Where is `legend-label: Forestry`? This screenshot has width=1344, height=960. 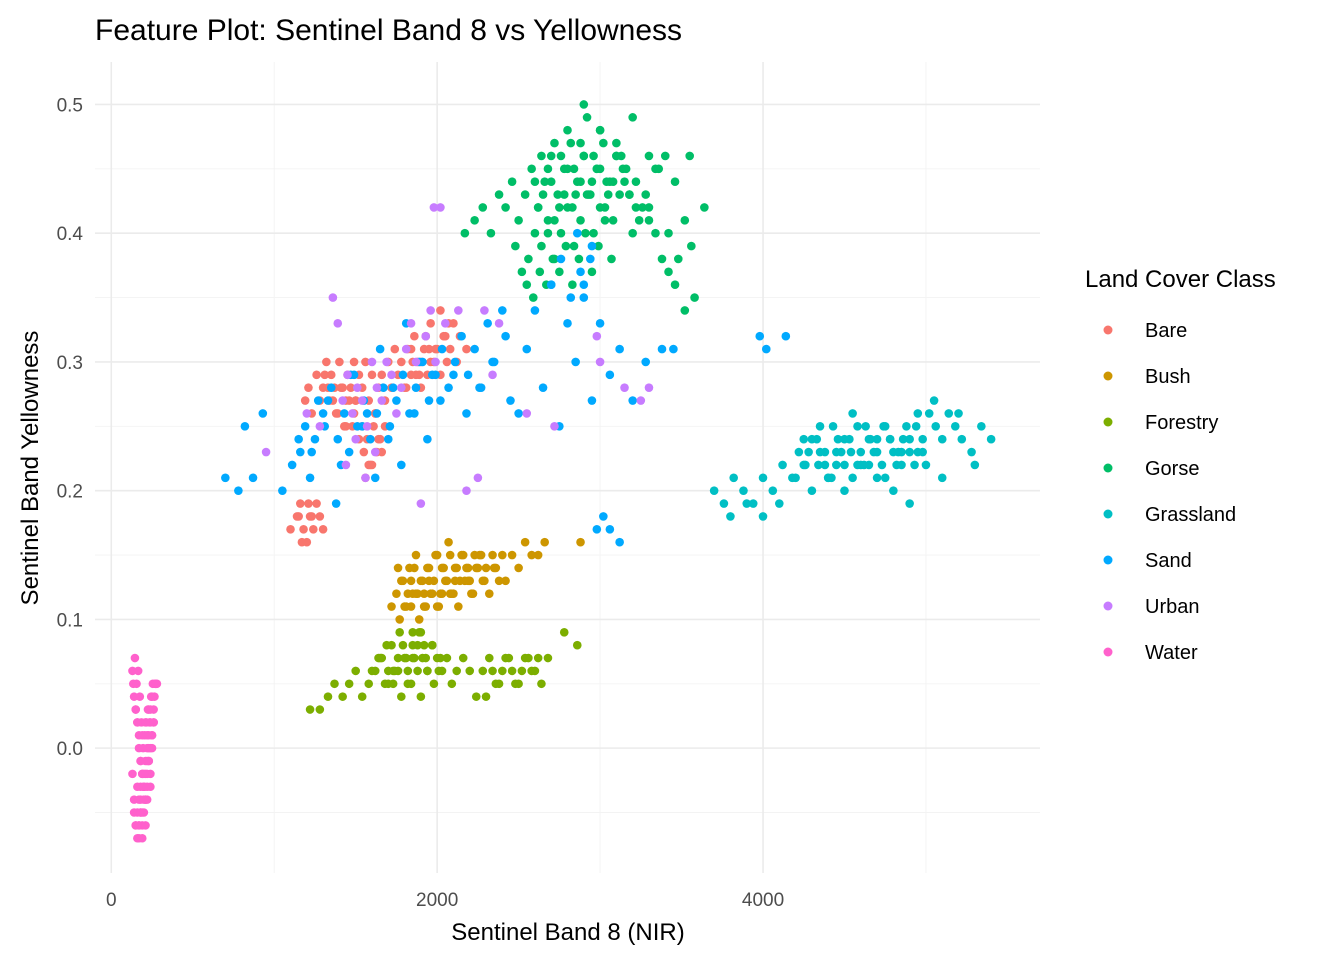 legend-label: Forestry is located at coordinates (1181, 423).